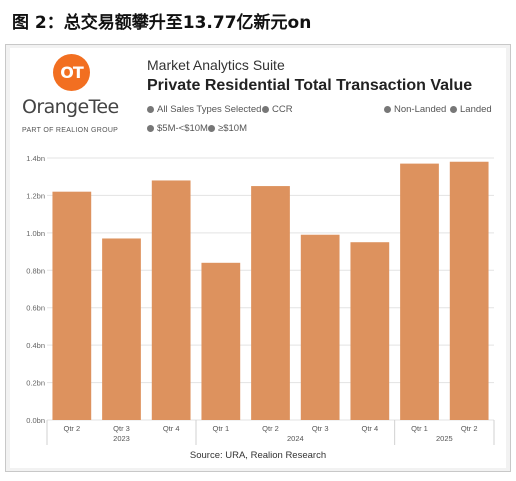 The width and height of the screenshot is (516, 481). I want to click on logo-wordmark: OrangeTee, so click(70, 107).